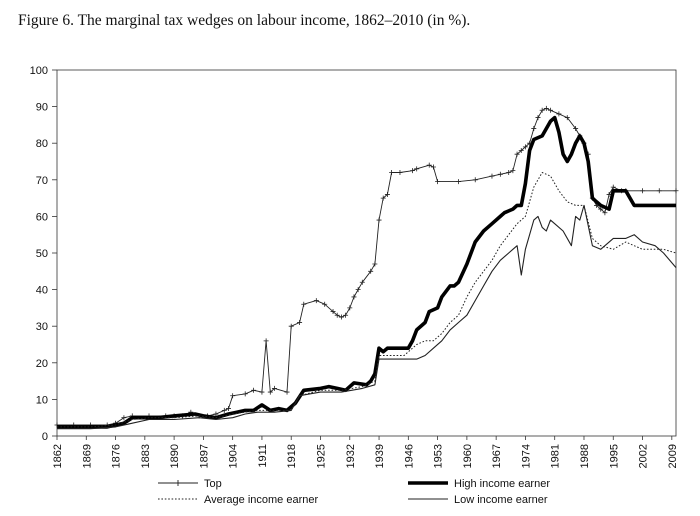 The height and width of the screenshot is (516, 700). I want to click on legend-label-top: Top, so click(213, 484).